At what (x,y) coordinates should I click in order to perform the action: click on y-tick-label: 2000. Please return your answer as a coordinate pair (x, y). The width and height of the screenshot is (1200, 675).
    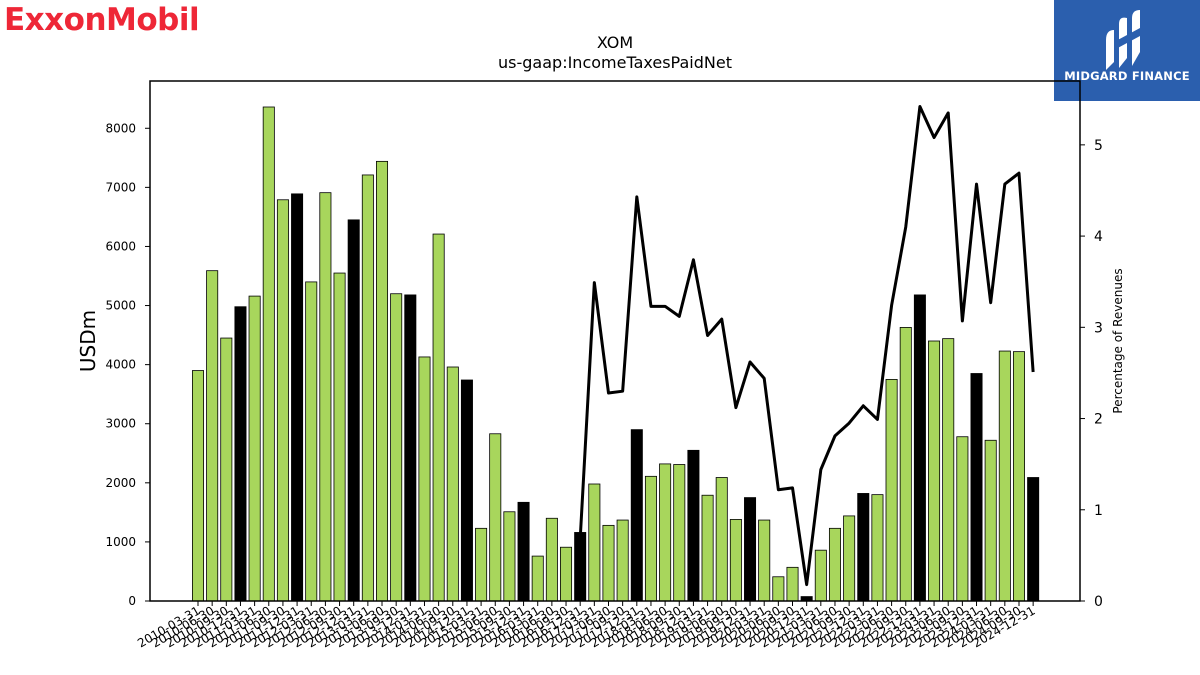
    Looking at the image, I should click on (120, 483).